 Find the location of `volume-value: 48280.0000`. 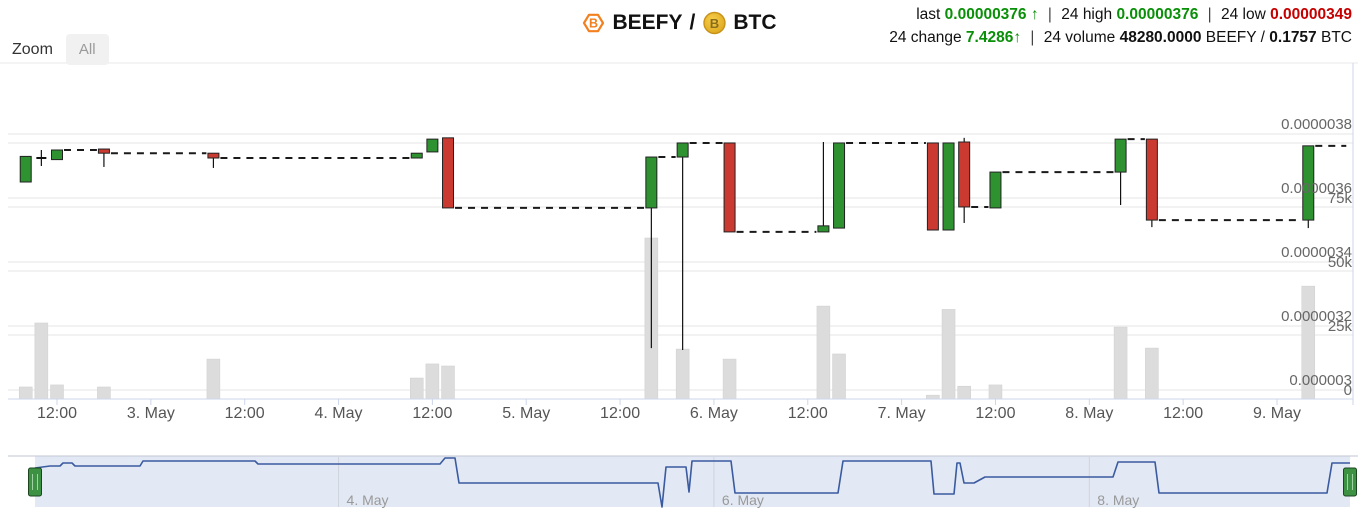

volume-value: 48280.0000 is located at coordinates (1160, 37).